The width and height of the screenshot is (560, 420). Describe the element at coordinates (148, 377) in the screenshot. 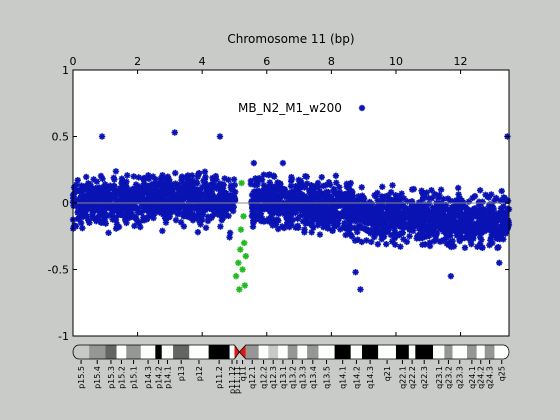

I see `band-label: p14.3` at that location.